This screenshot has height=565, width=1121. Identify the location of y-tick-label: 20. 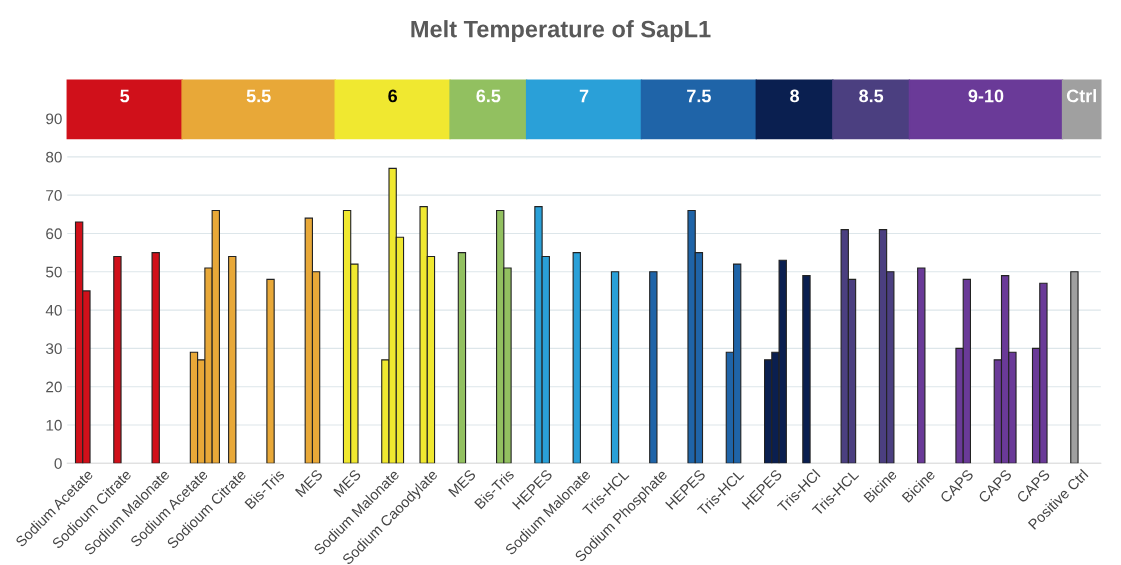
(54, 387).